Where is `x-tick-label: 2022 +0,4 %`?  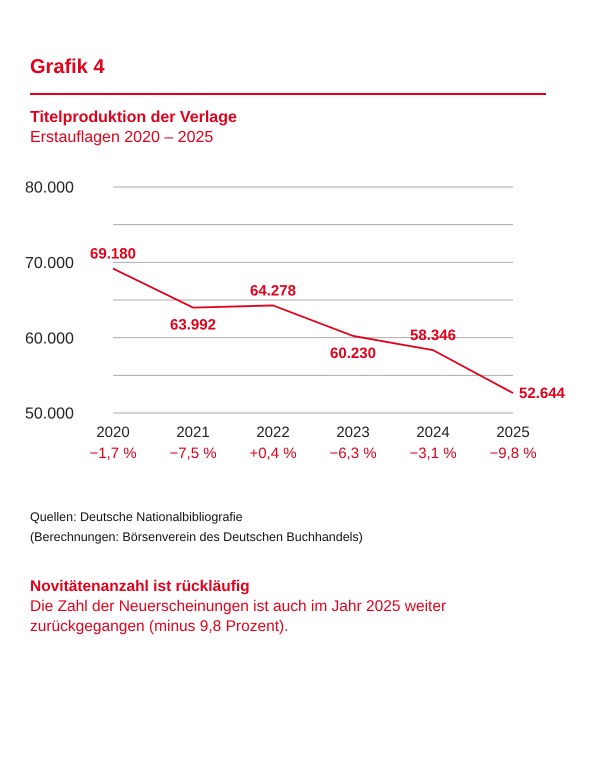 x-tick-label: 2022 +0,4 % is located at coordinates (273, 443).